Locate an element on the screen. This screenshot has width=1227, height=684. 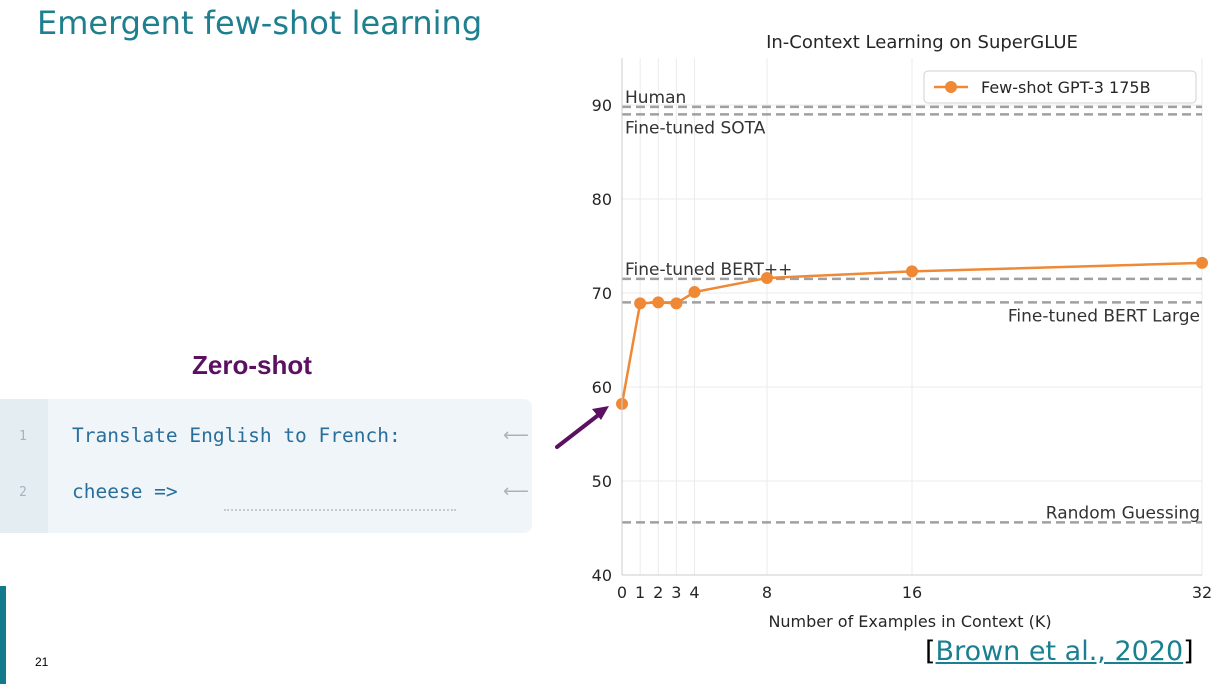
reference-line-label: Human is located at coordinates (655, 98).